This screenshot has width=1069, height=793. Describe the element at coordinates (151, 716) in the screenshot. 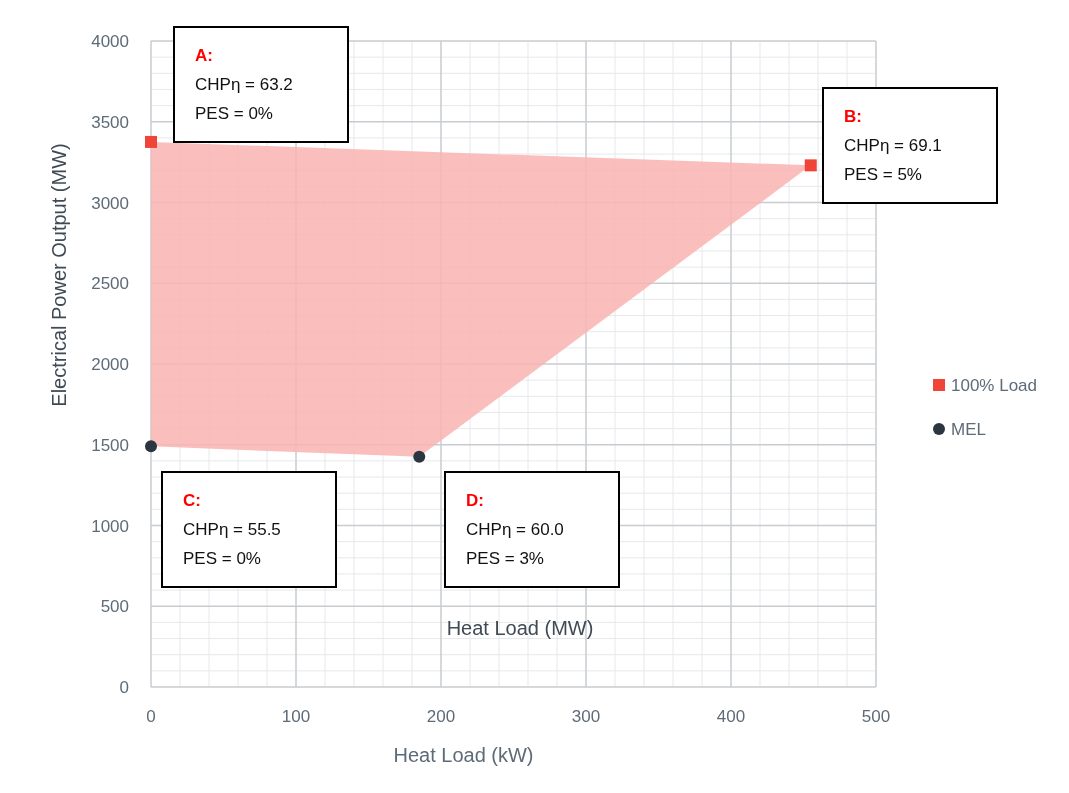

I see `x-tick-label: 0` at that location.